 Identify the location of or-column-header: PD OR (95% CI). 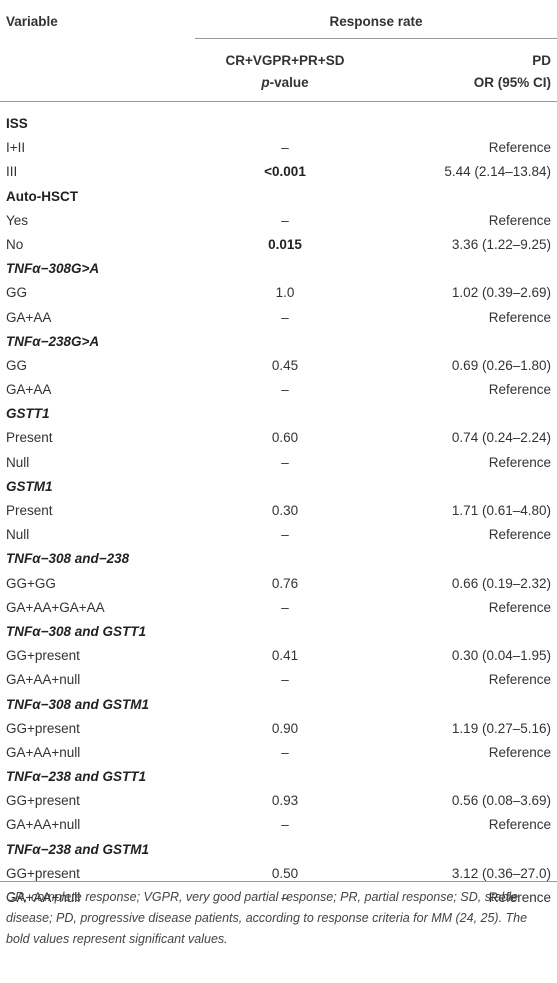
(463, 72).